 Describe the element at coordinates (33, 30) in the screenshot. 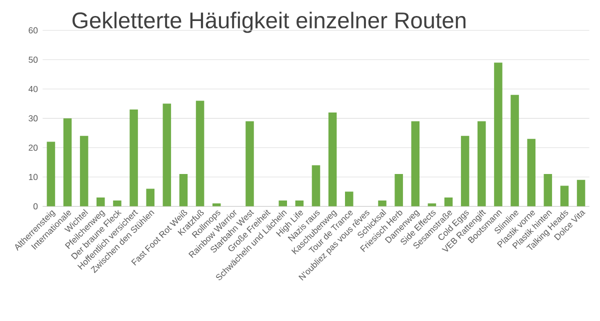

I see `y-tick-label: 60` at that location.